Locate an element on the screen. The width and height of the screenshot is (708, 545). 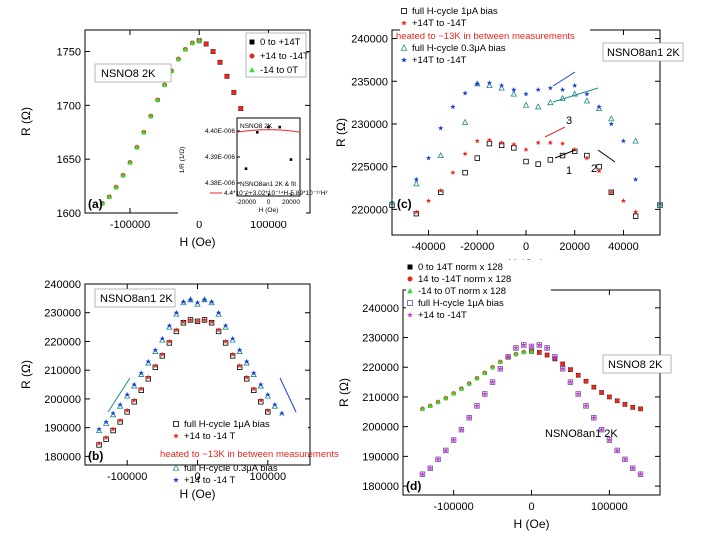
arrow-up-right is located at coordinates (288, 395).